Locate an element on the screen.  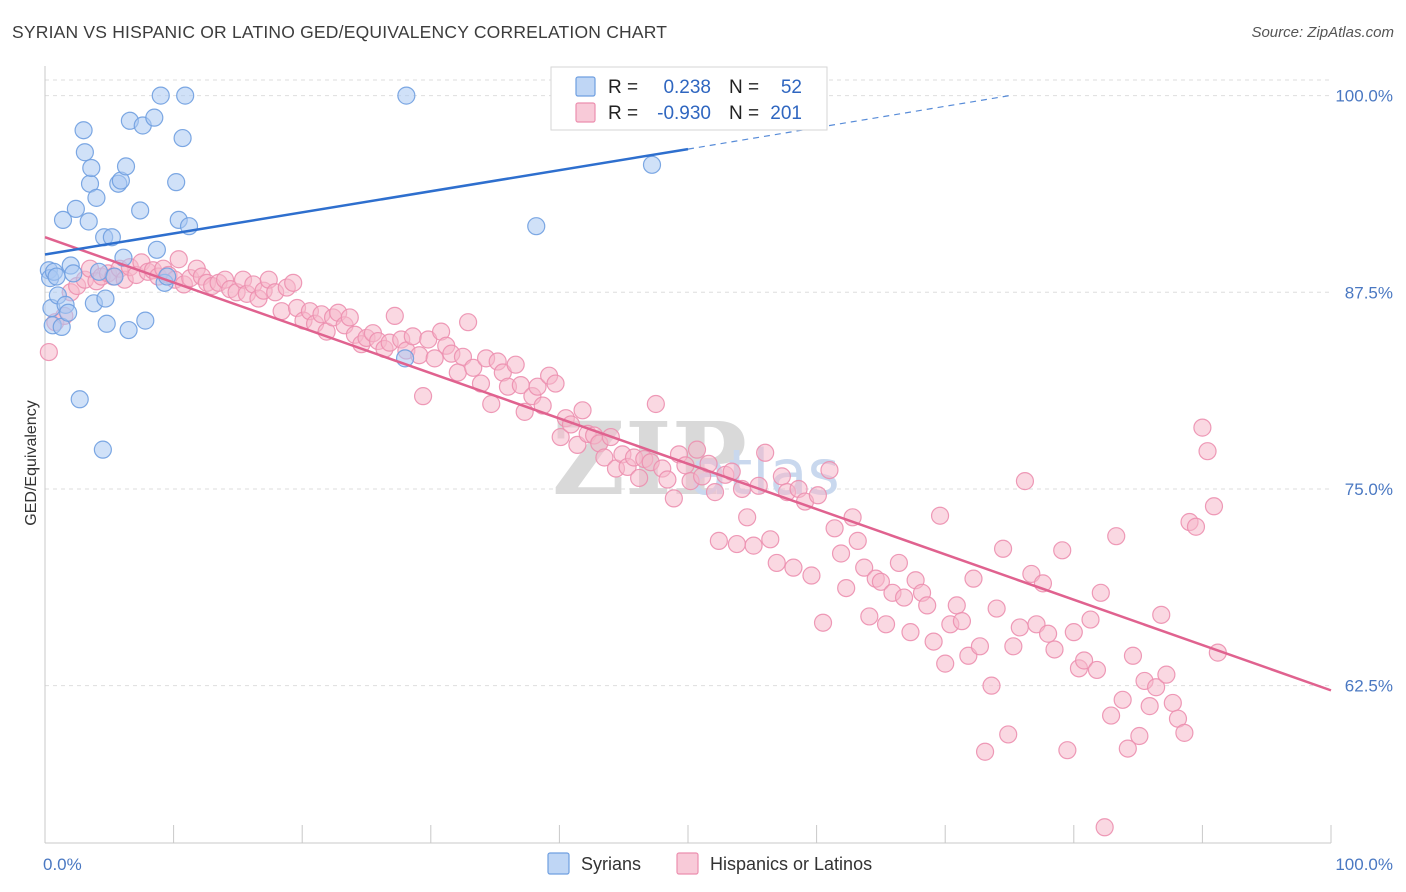
x-tick-label: 0.0% is located at coordinates (62, 864).